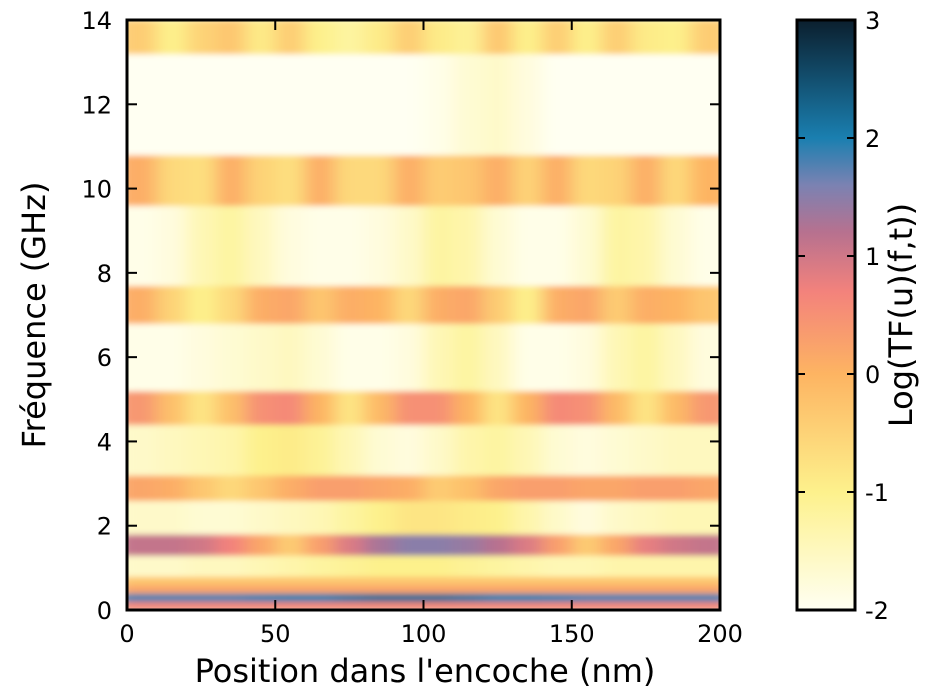 The height and width of the screenshot is (699, 925). Describe the element at coordinates (425, 671) in the screenshot. I see `x-axis-label: Position dans l'encoche (nm)` at that location.